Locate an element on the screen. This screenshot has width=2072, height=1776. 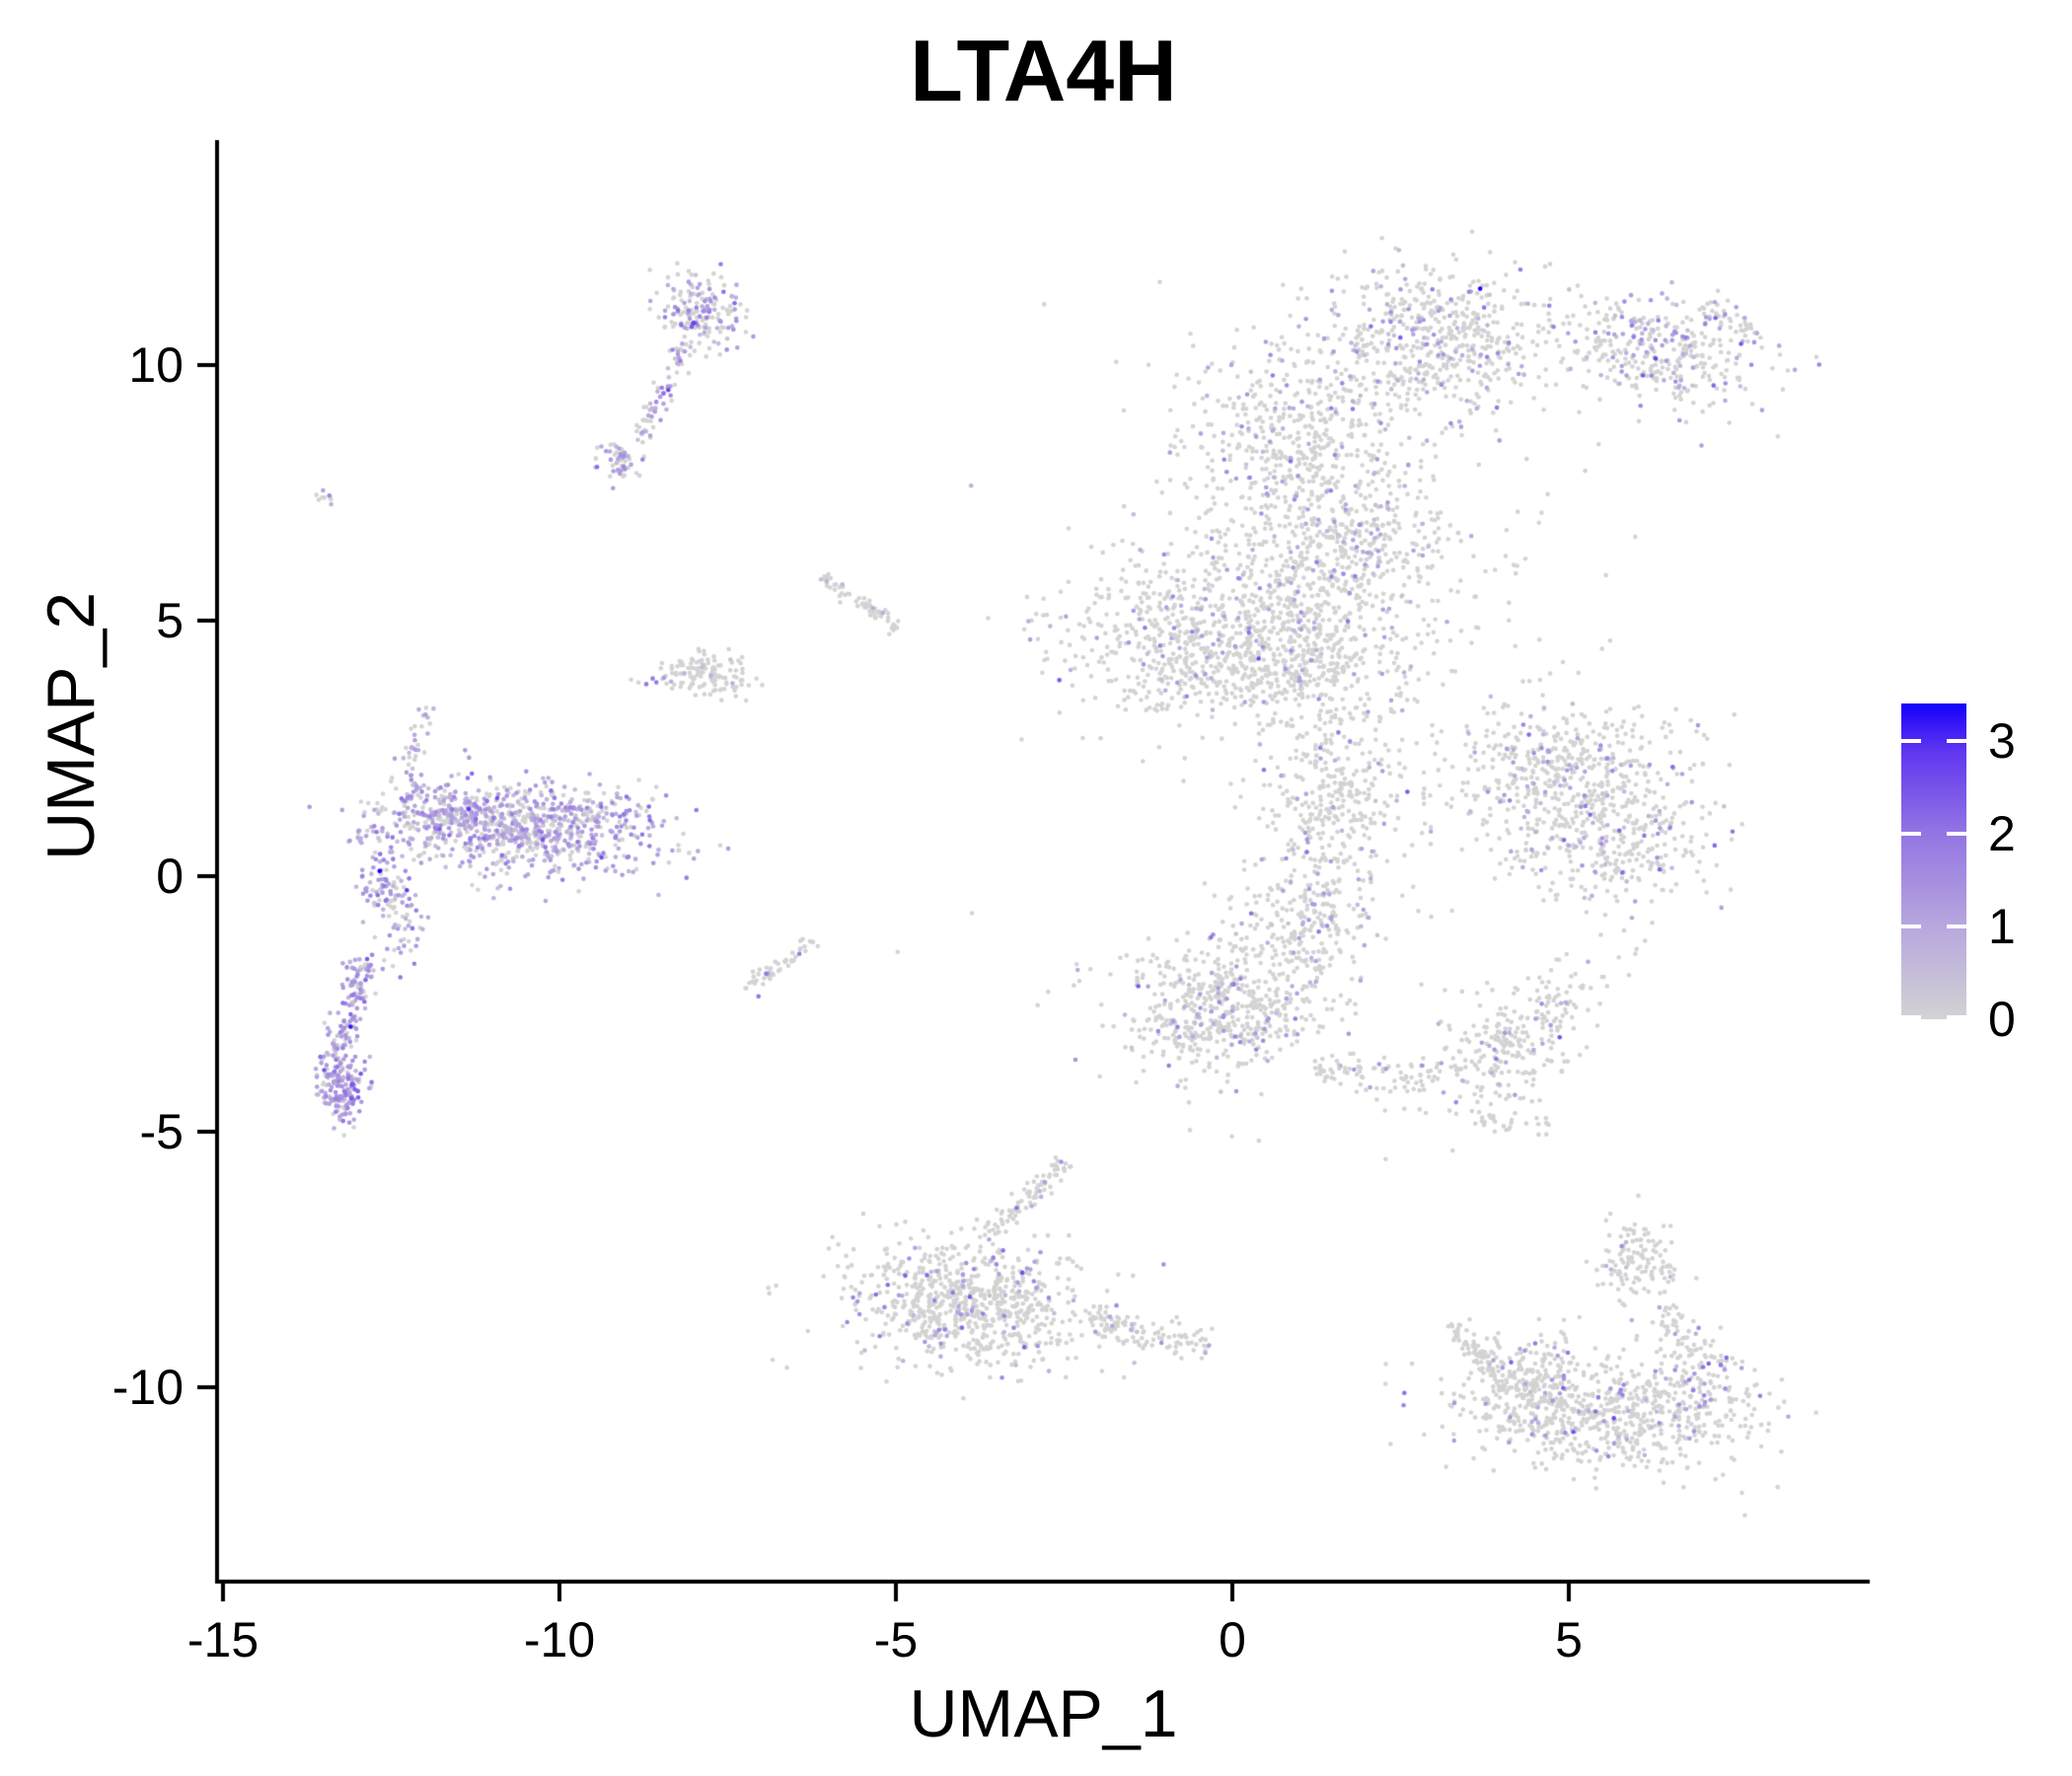
x-tick-label: 0 is located at coordinates (1232, 1640).